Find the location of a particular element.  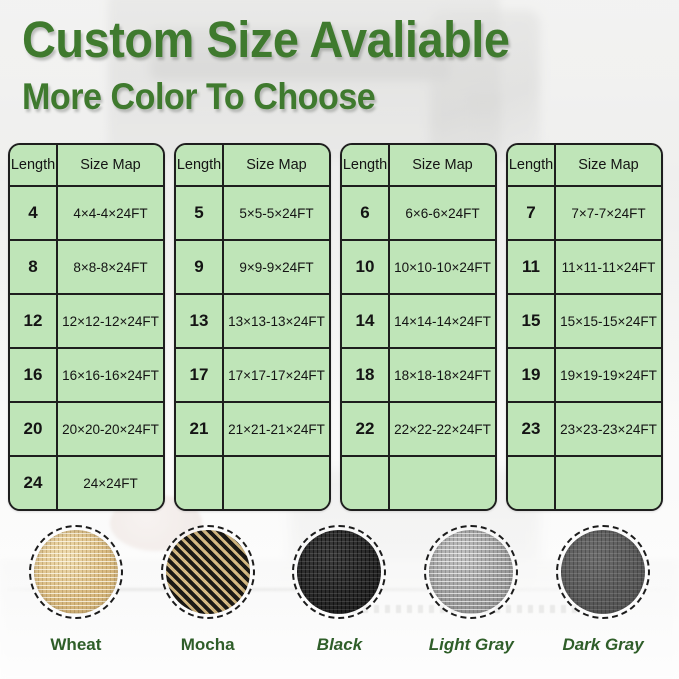

cell-size-map: 19×19-19×24FT is located at coordinates (608, 375).